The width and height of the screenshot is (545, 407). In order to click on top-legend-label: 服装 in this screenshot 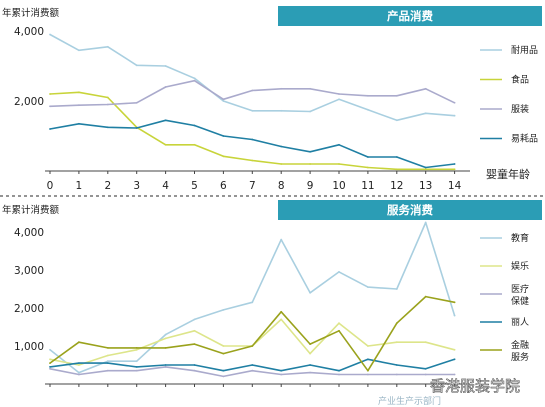, I will do `click(520, 109)`.